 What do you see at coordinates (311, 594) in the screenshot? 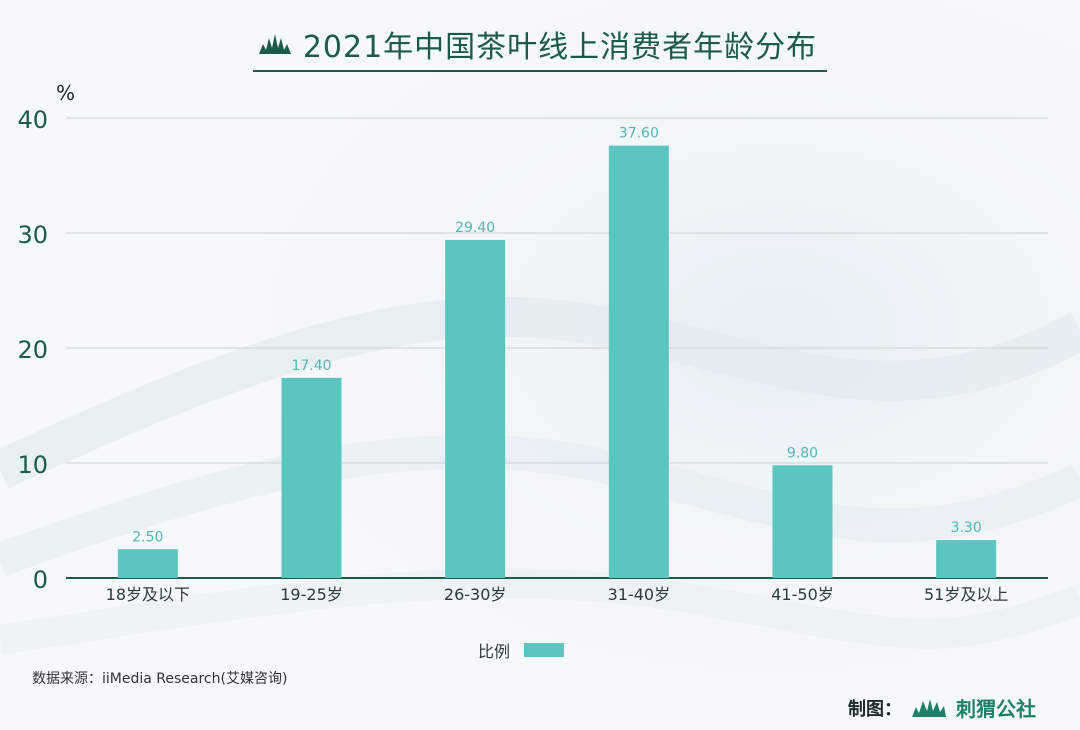
I see `x-tick-label-1: 19-25岁` at bounding box center [311, 594].